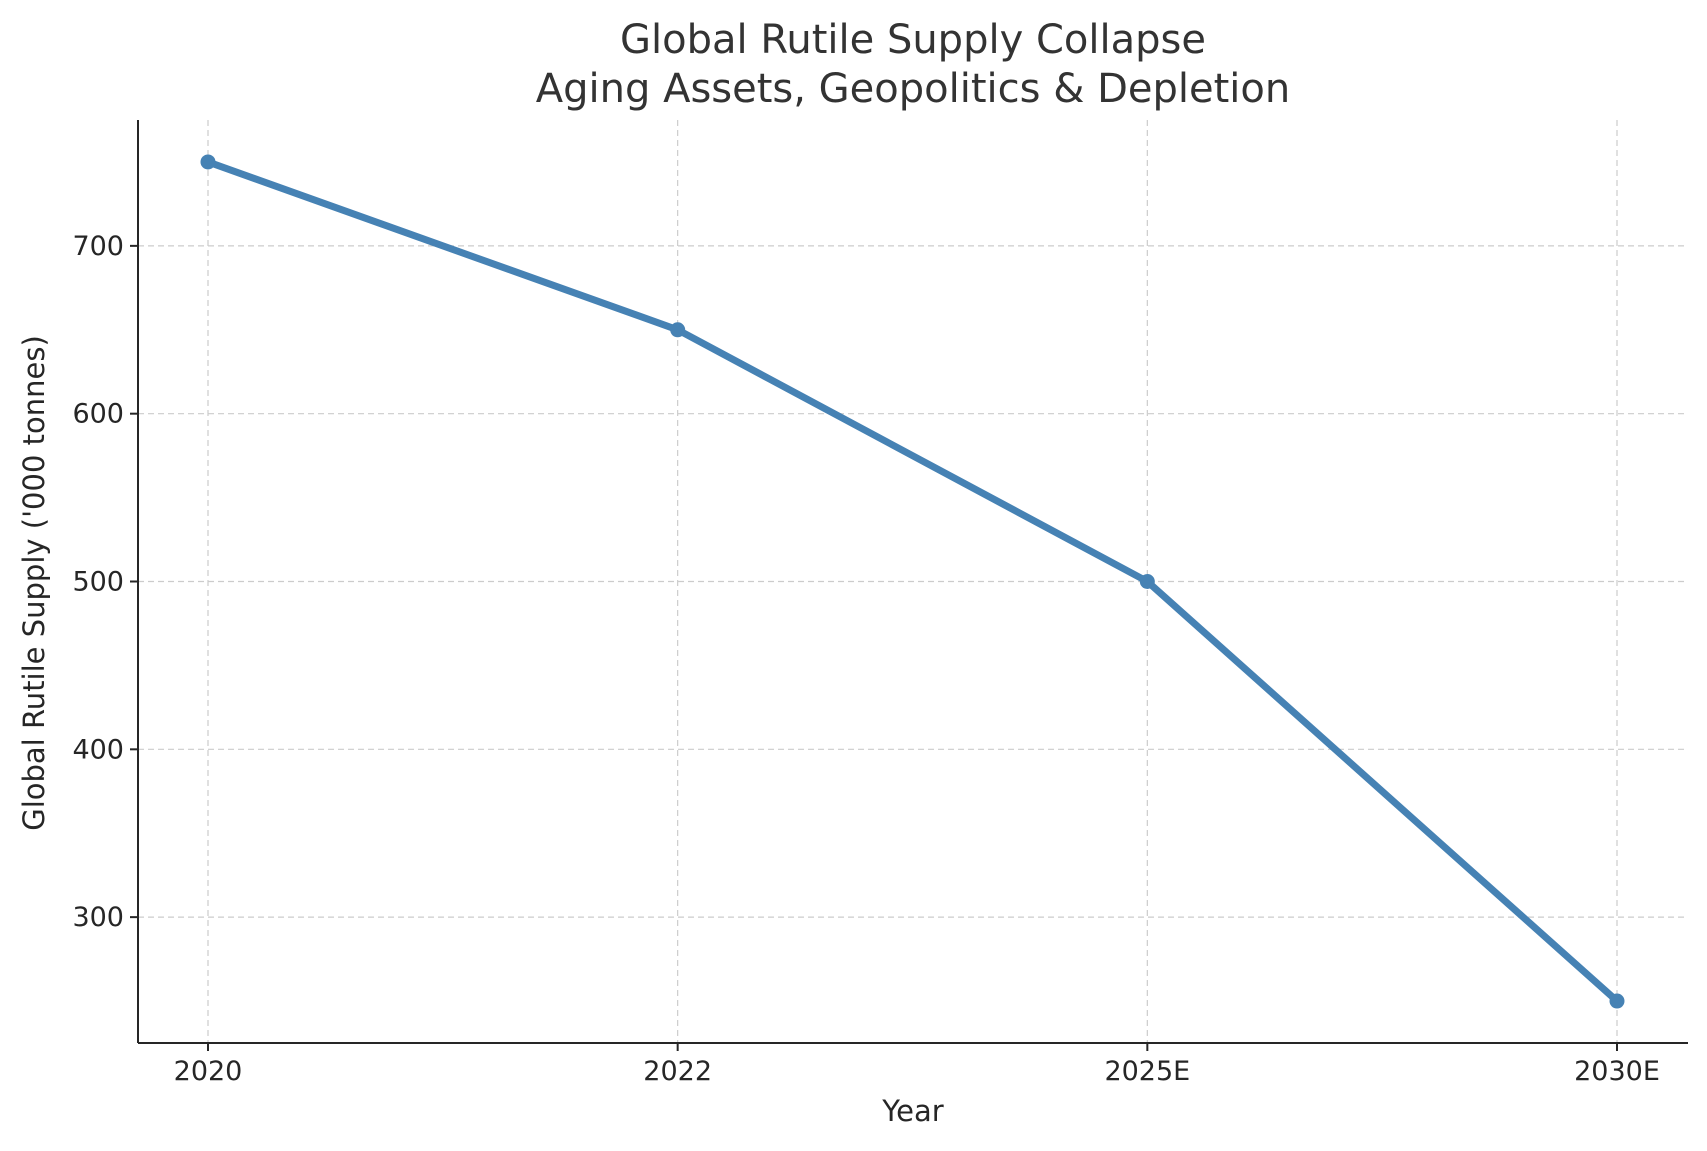 The image size is (1707, 1151). What do you see at coordinates (34, 583) in the screenshot?
I see `y-axis-label: Global Rutile Supply ('000 tonnes)` at bounding box center [34, 583].